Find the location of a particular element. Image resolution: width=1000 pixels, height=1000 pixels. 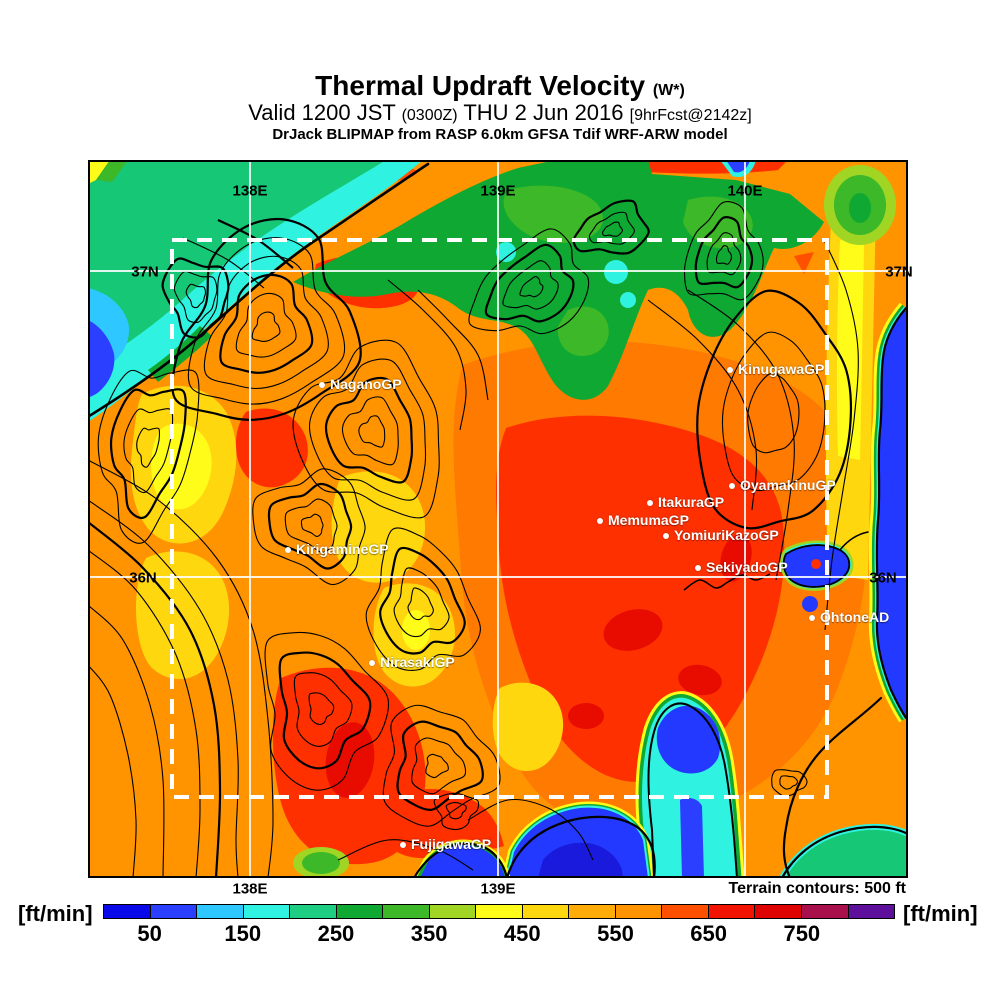

terrain-note: Terrain contours: 500 ft is located at coordinates (817, 888).